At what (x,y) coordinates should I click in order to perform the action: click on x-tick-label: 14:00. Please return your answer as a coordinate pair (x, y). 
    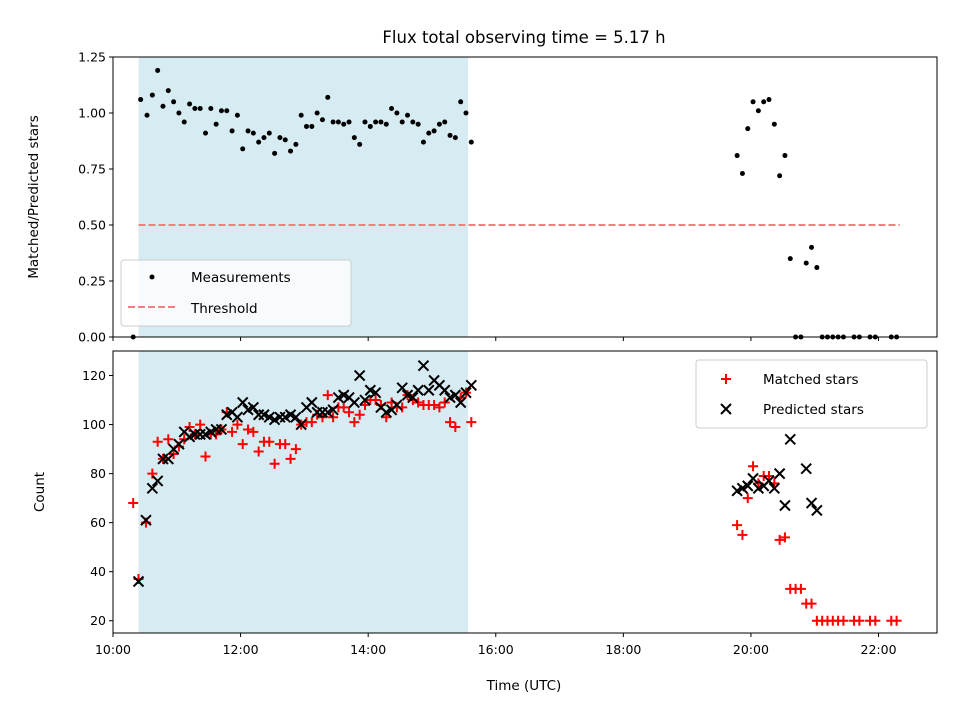
    Looking at the image, I should click on (368, 649).